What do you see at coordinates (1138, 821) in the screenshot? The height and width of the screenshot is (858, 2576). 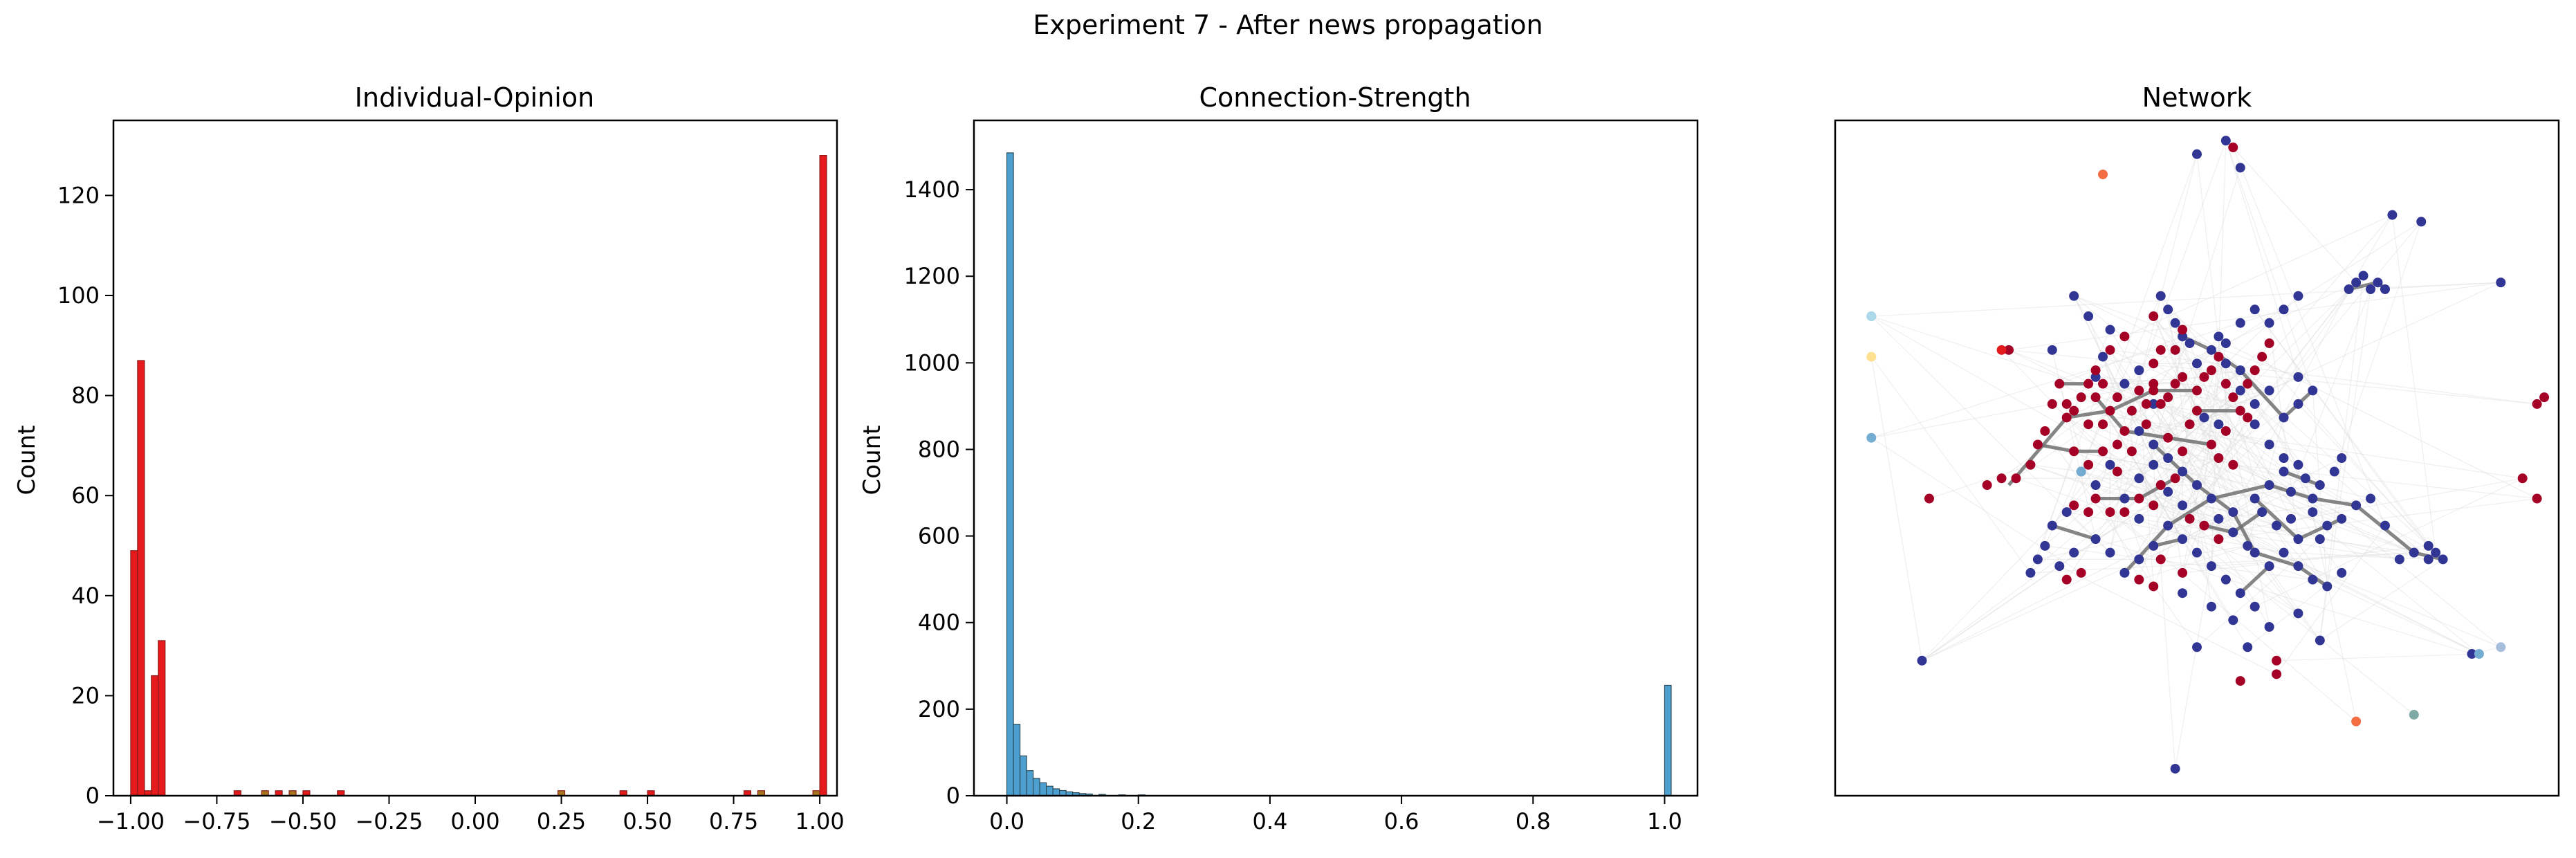 I see `x-tick-label: 0.2` at bounding box center [1138, 821].